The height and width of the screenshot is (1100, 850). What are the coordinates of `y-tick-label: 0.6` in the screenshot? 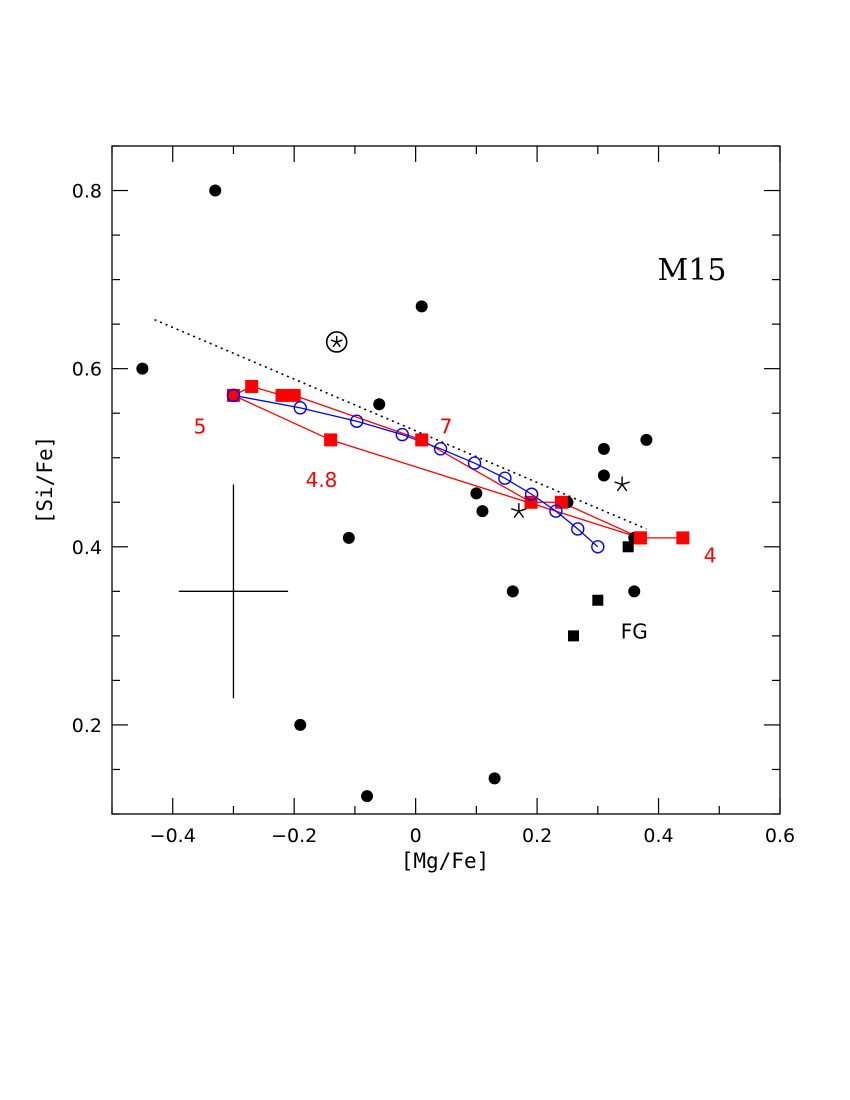 It's located at (87, 370).